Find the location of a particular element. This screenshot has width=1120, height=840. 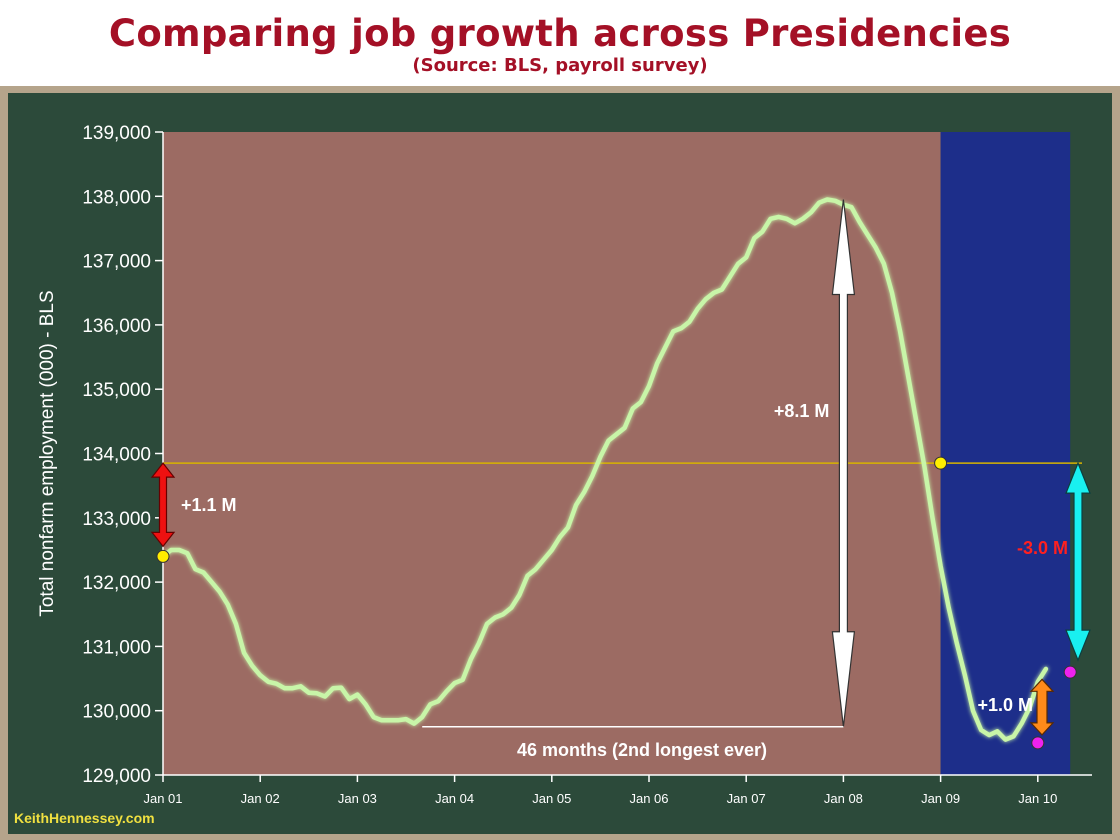

y-tick-label: 130,000 is located at coordinates (116, 712).